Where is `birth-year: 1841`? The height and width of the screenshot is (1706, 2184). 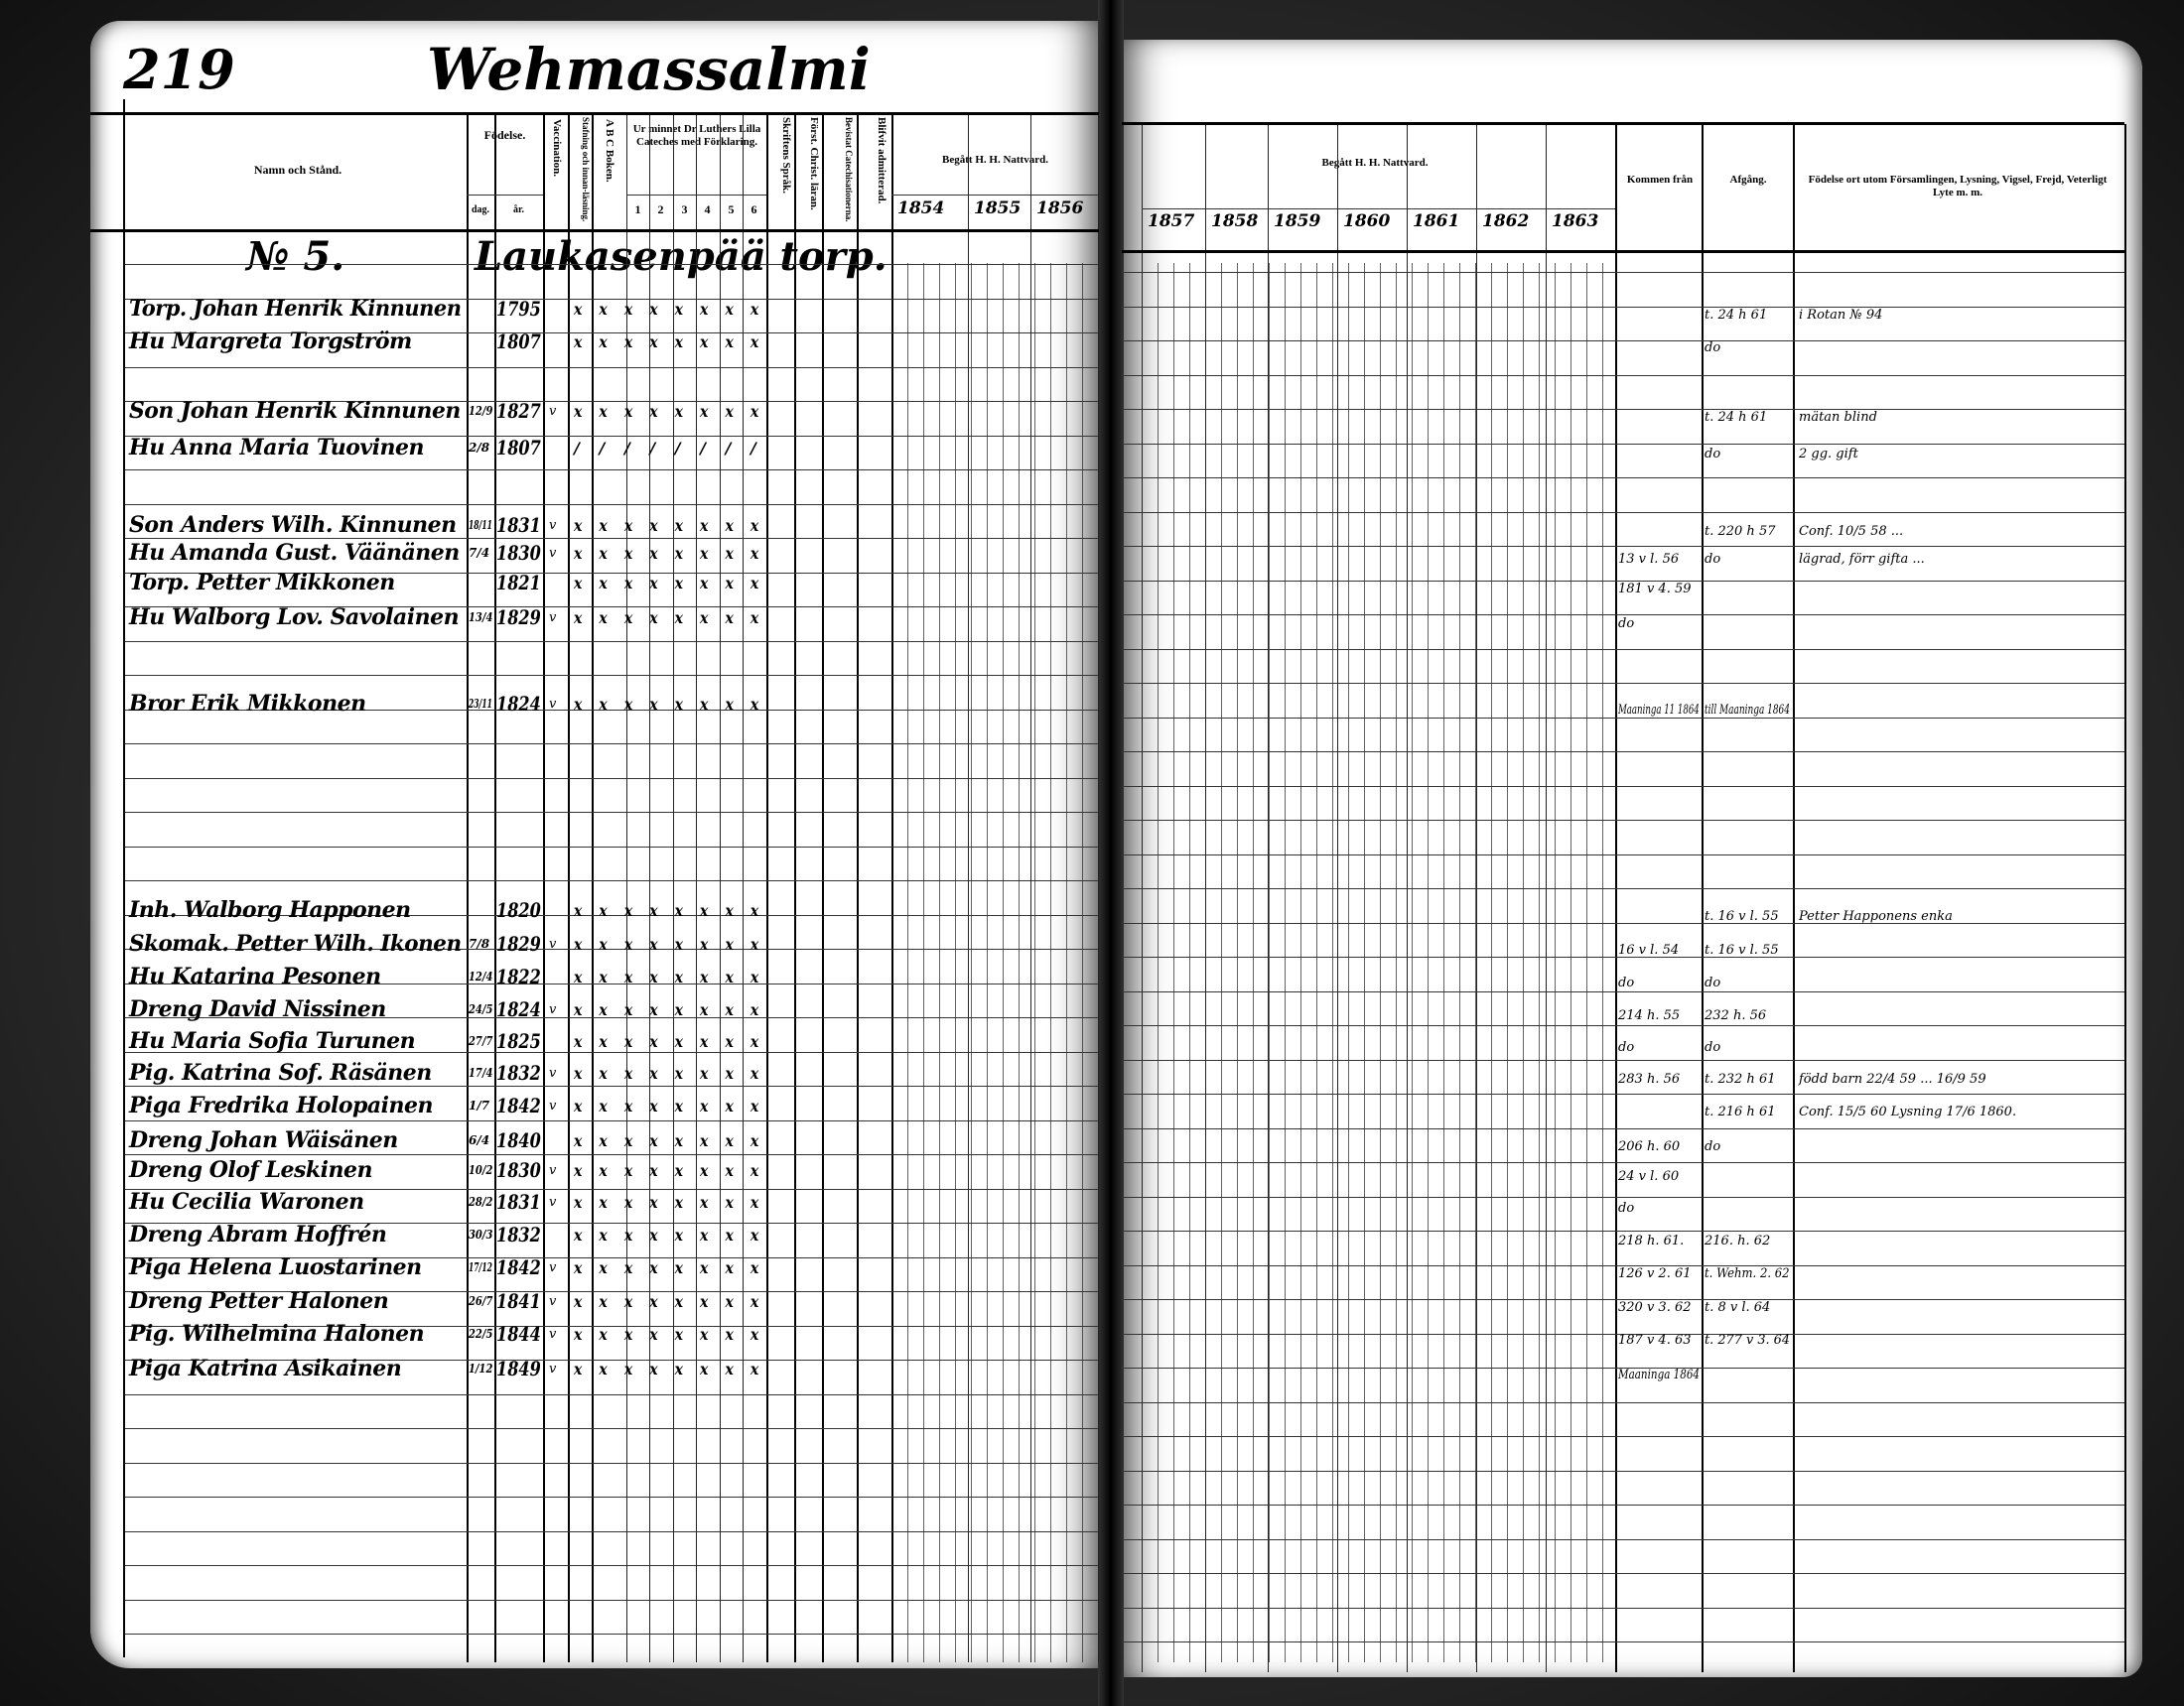 birth-year: 1841 is located at coordinates (518, 1301).